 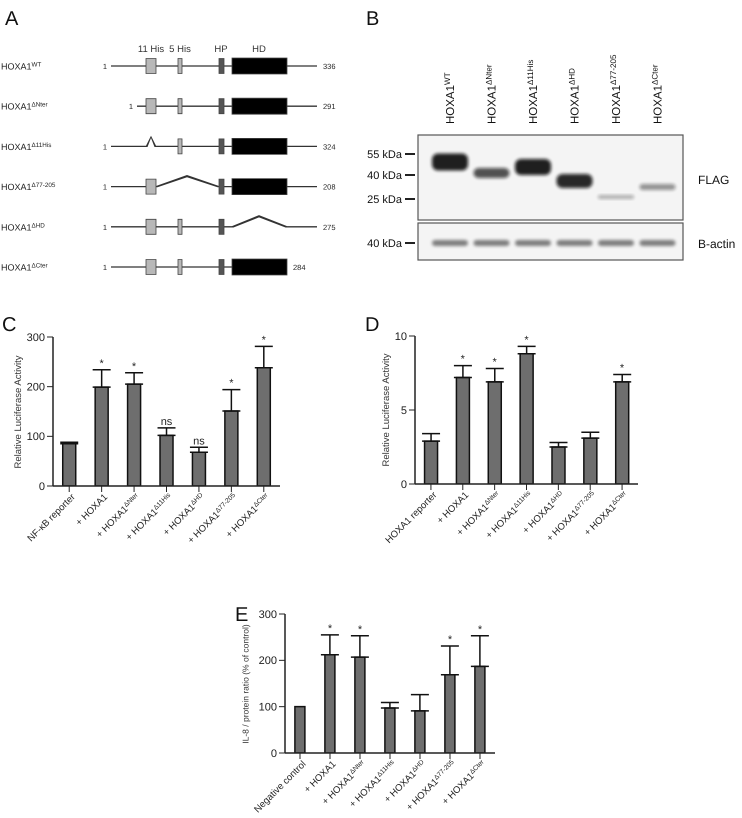 What do you see at coordinates (259, 49) in the screenshot?
I see `text: HD` at bounding box center [259, 49].